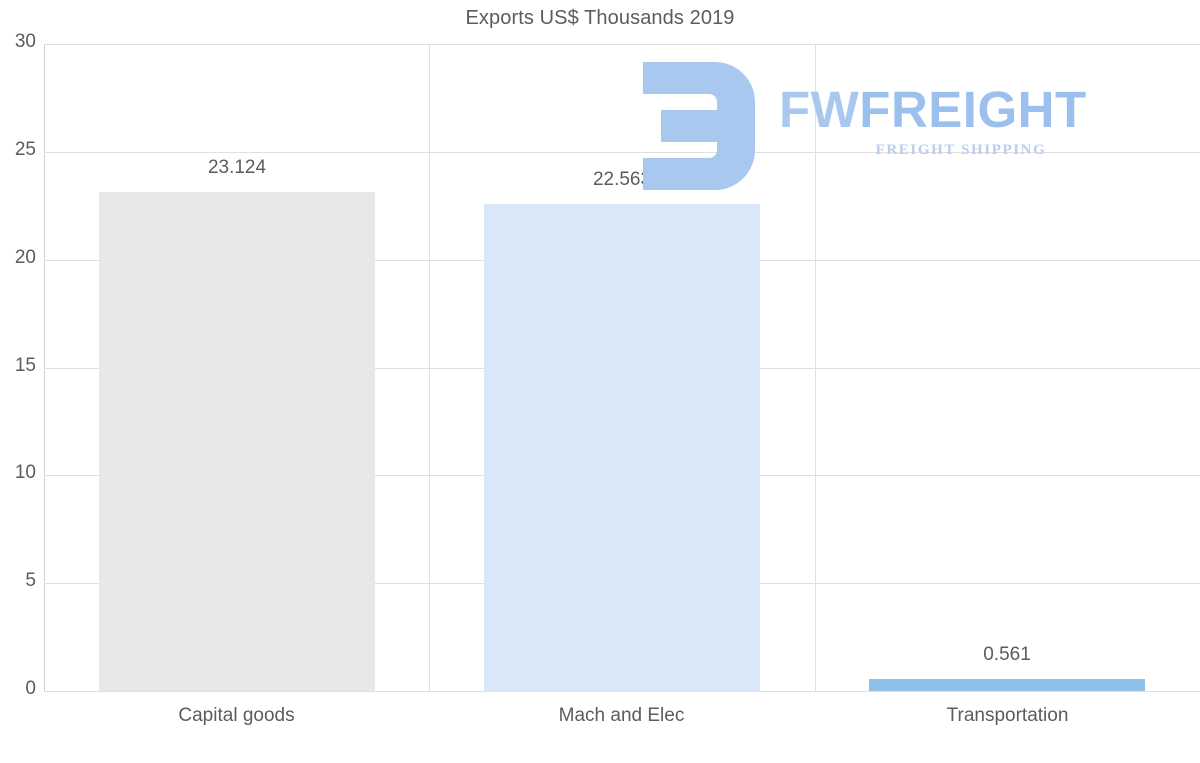 The width and height of the screenshot is (1200, 763). Describe the element at coordinates (25, 257) in the screenshot. I see `y-tick-label-20: 20` at that location.